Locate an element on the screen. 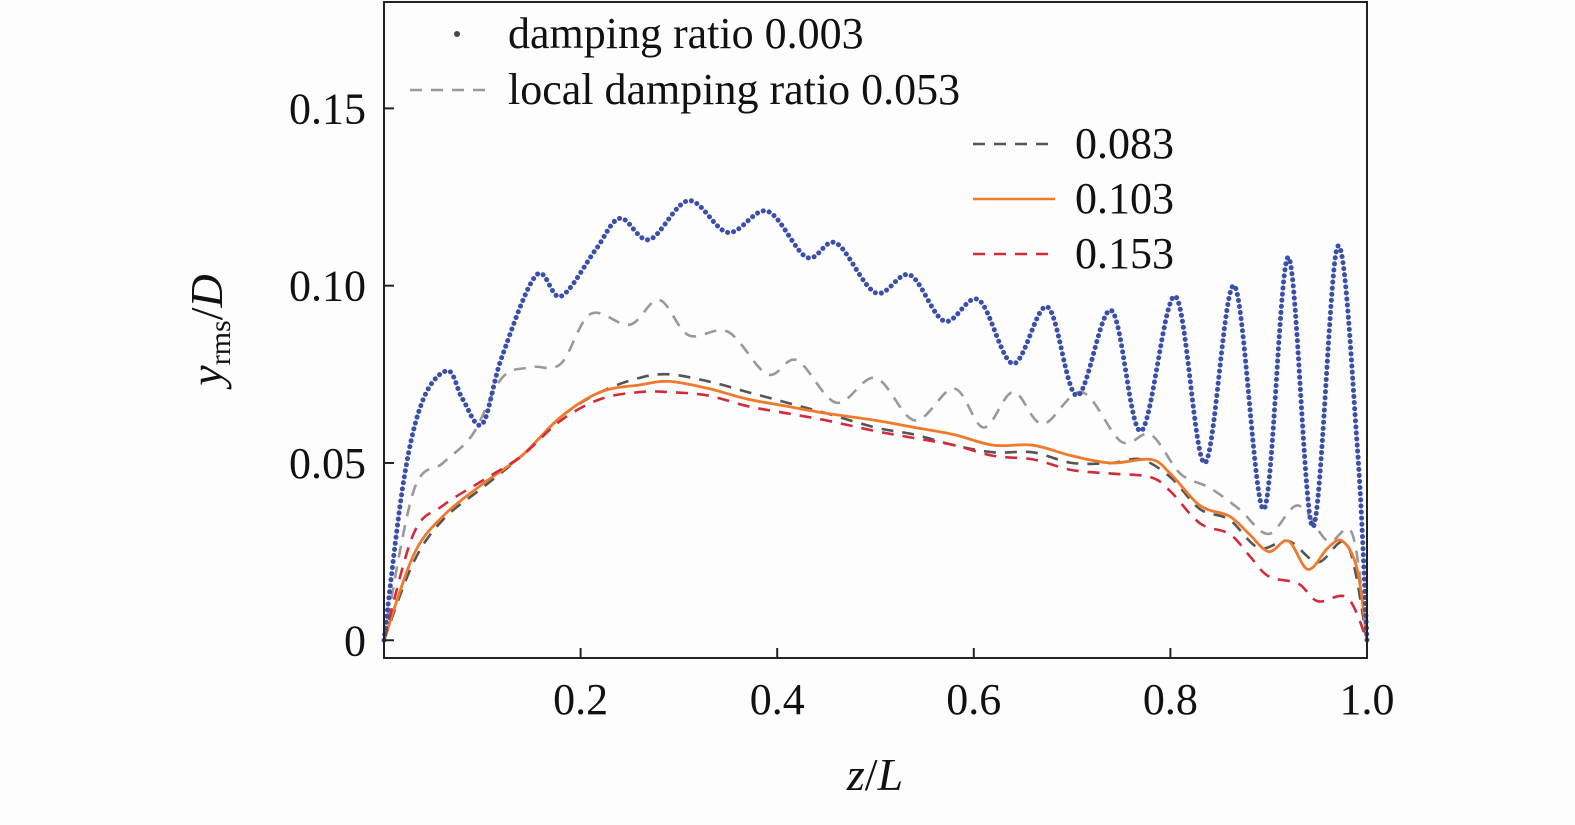  x-axis-title: z/L is located at coordinates (874, 774).